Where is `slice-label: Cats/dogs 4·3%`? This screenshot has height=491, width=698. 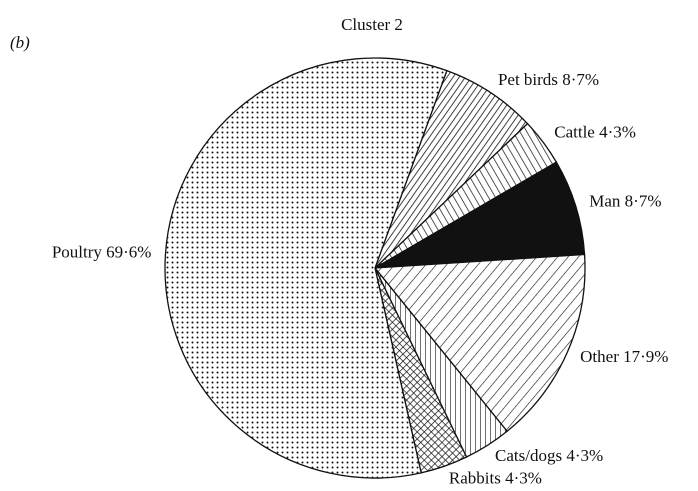
slice-label: Cats/dogs 4·3% is located at coordinates (549, 455).